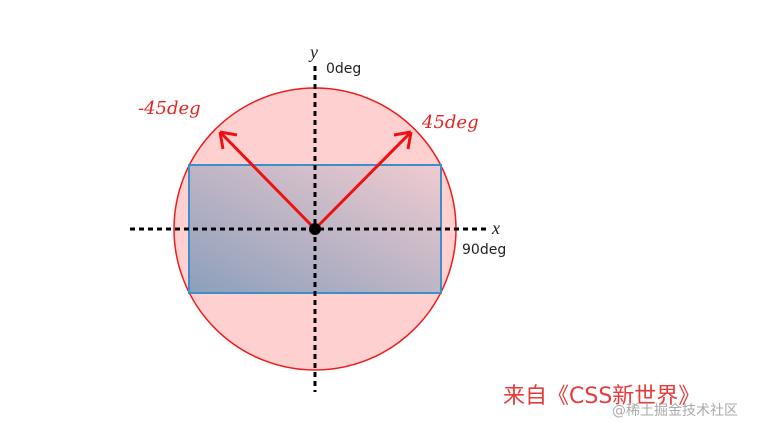 This screenshot has width=762, height=423. Describe the element at coordinates (169, 108) in the screenshot. I see `label-neg45deg: -45deg` at that location.